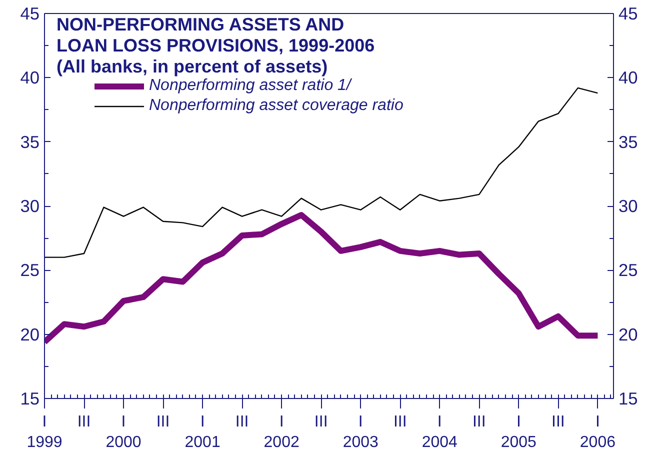 Image resolution: width=667 pixels, height=453 pixels. I want to click on y-tick-label: 25, so click(30, 270).